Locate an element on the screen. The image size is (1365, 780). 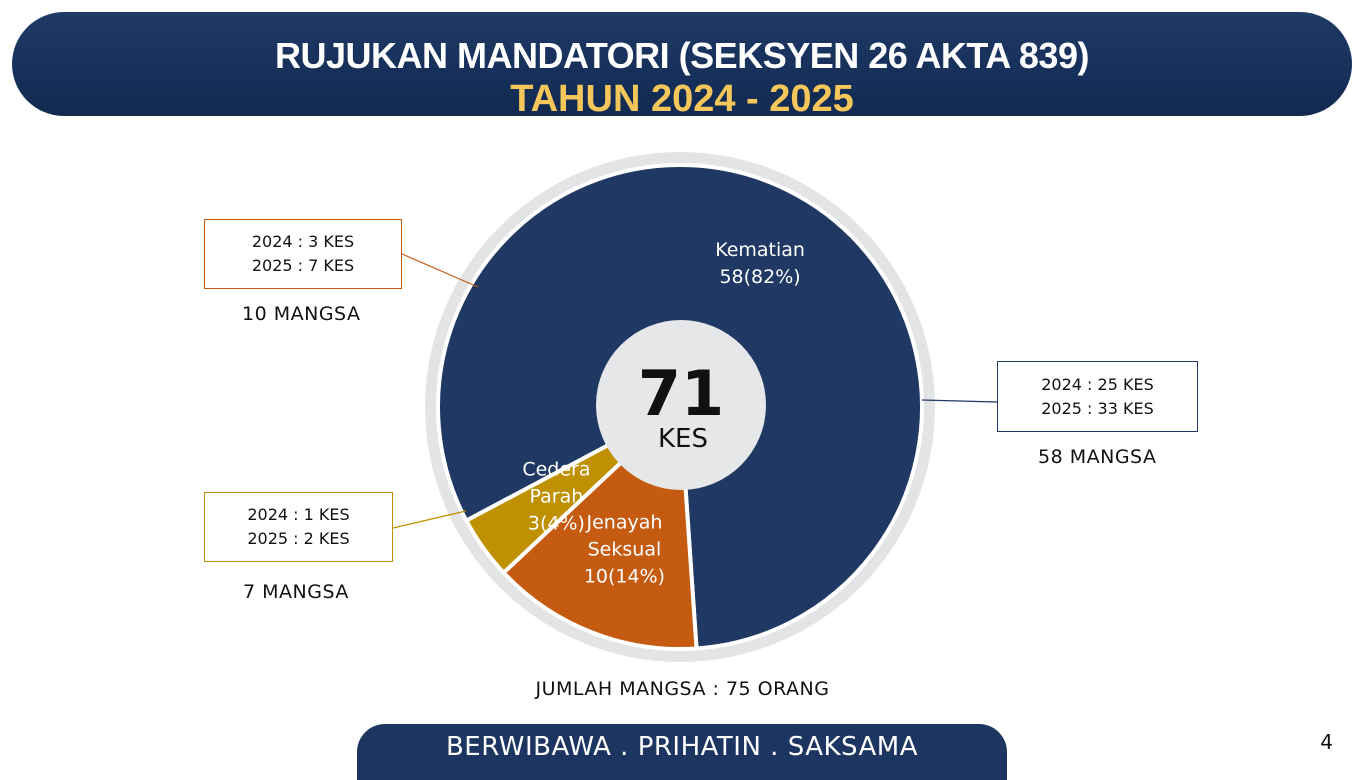
victims-jenayah: 10 MANGSA is located at coordinates (301, 314).